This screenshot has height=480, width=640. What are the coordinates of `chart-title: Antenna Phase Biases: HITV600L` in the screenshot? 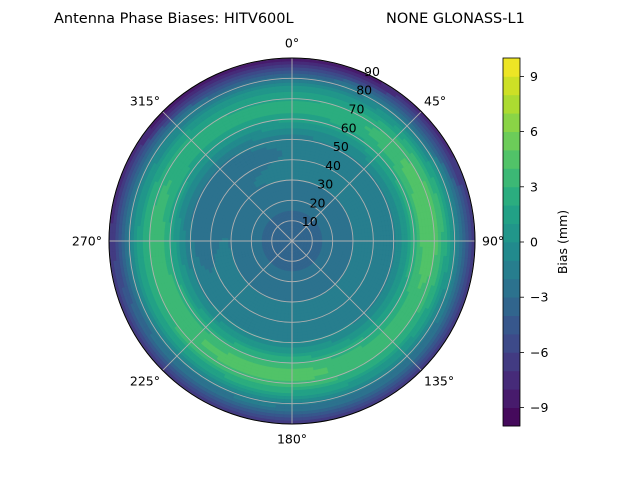 It's located at (174, 19).